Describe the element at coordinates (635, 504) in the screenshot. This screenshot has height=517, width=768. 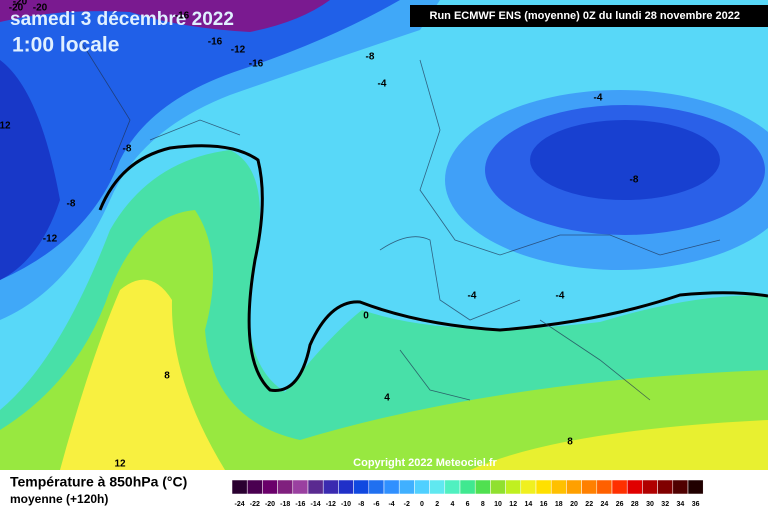
I see `scale-label: 28` at that location.